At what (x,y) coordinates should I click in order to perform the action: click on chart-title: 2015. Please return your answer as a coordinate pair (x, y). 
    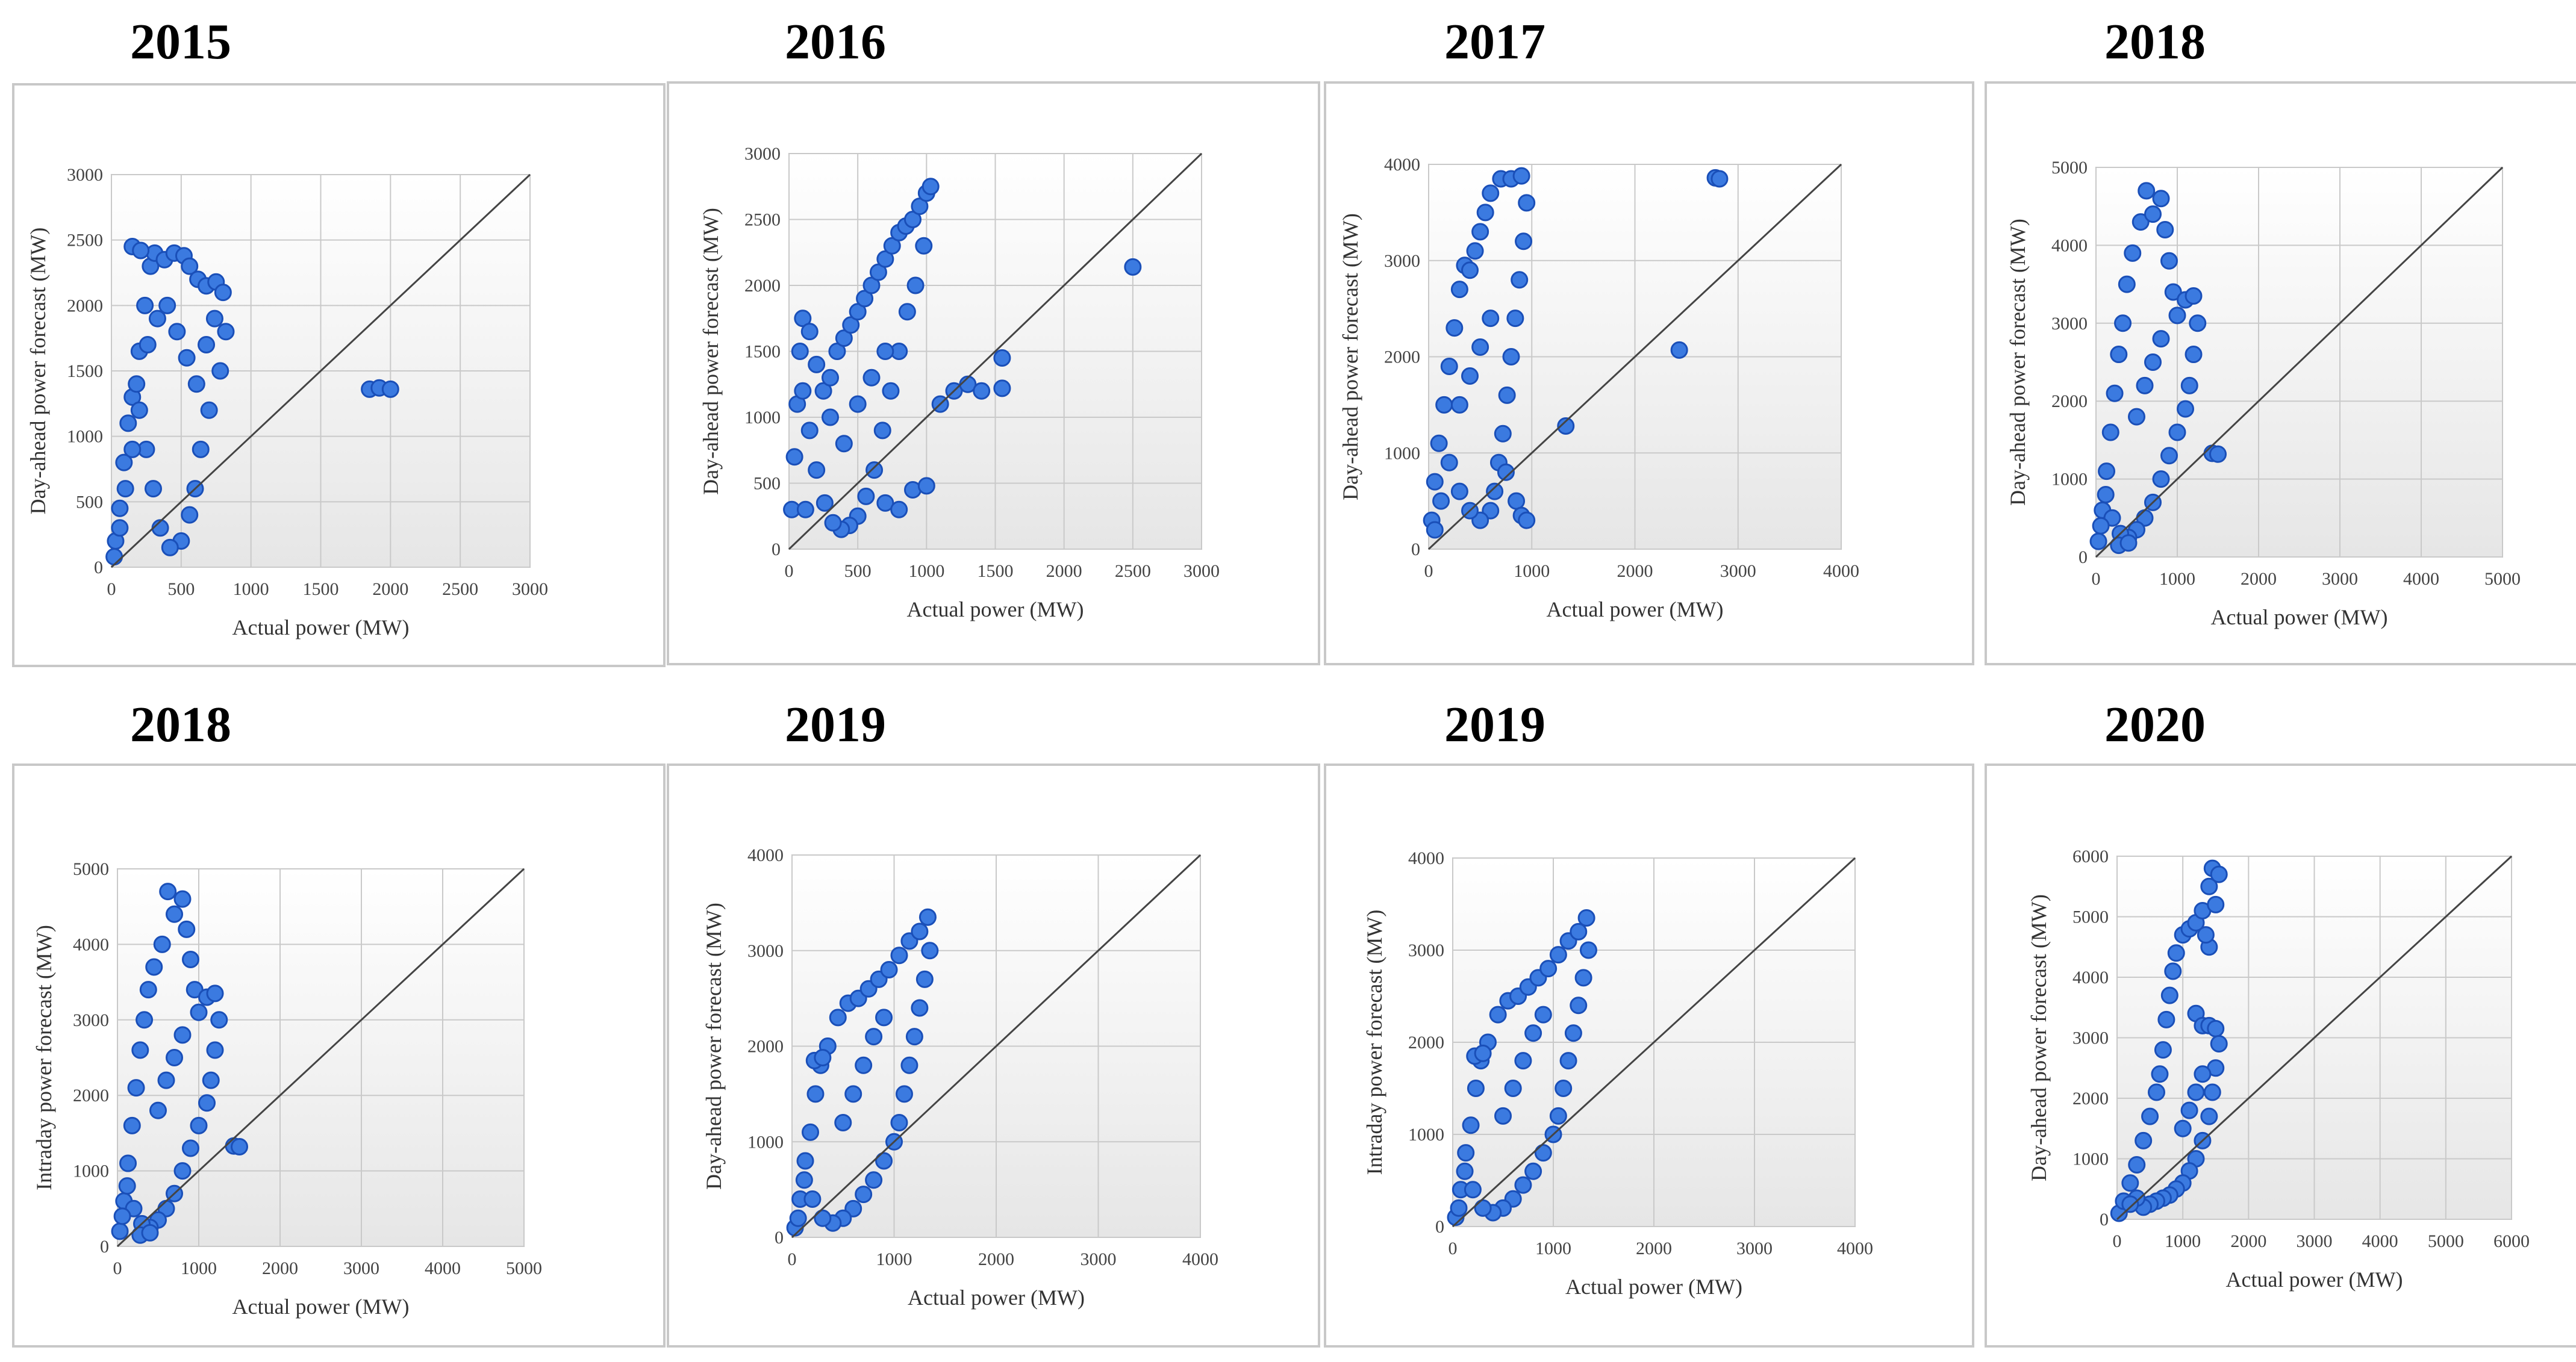
    Looking at the image, I should click on (180, 42).